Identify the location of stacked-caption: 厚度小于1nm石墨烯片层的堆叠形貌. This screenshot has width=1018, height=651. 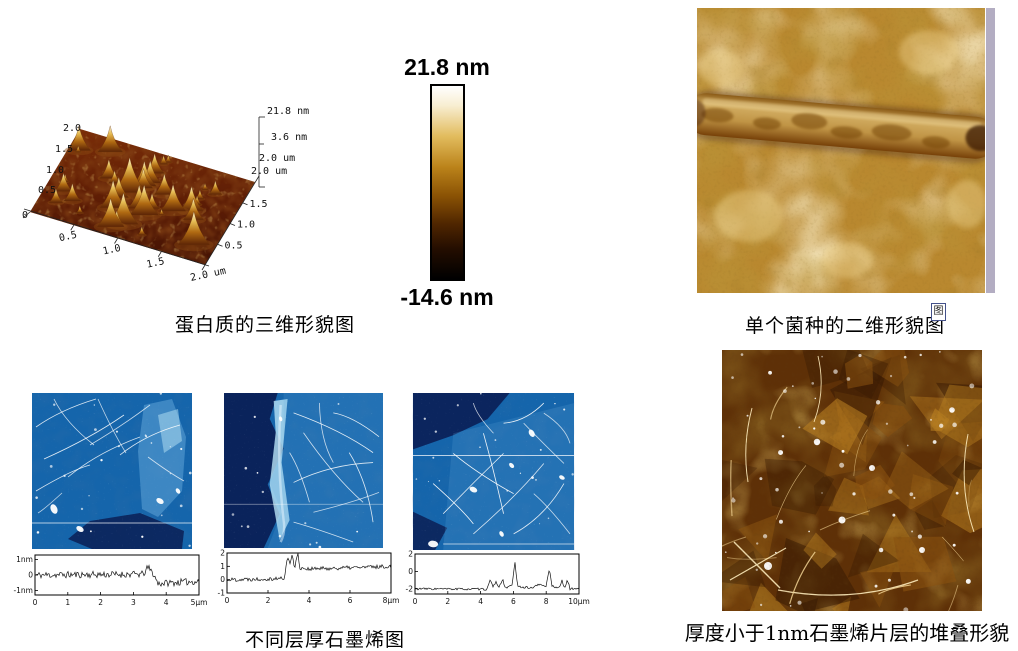
(847, 633).